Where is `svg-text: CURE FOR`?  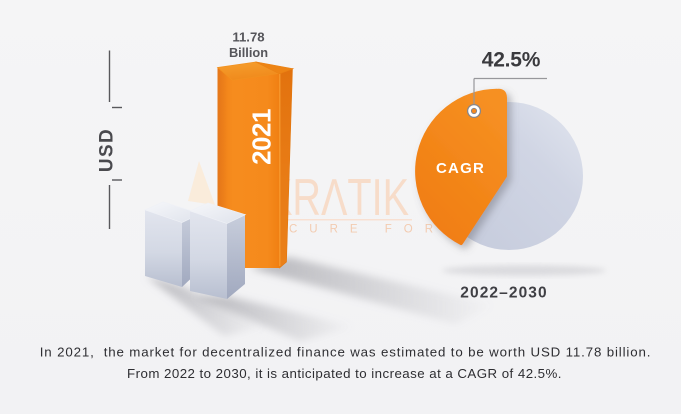
svg-text: CURE FOR is located at coordinates (367, 230).